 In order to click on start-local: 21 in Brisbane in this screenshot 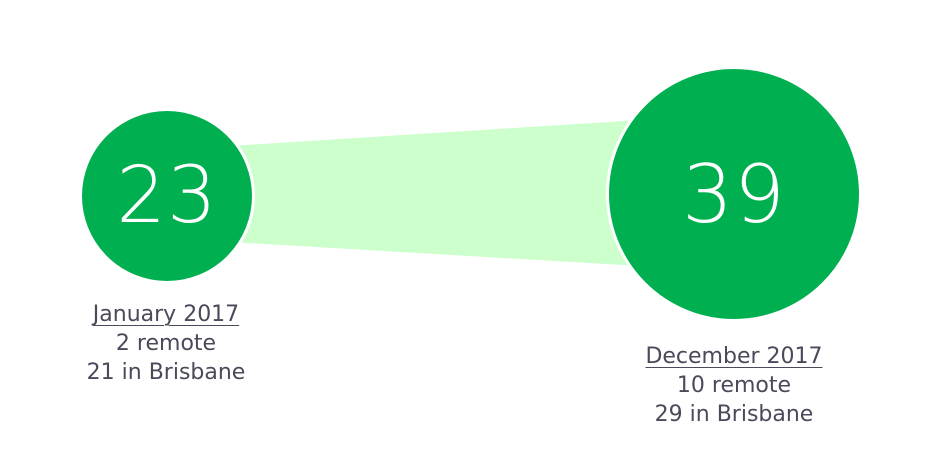, I will do `click(166, 372)`.